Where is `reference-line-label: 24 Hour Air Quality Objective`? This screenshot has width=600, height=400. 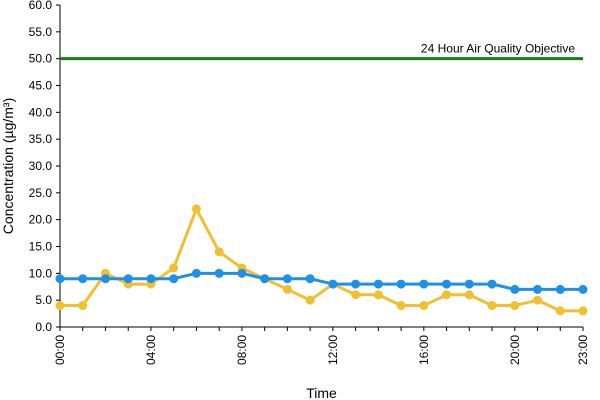
reference-line-label: 24 Hour Air Quality Objective is located at coordinates (498, 49).